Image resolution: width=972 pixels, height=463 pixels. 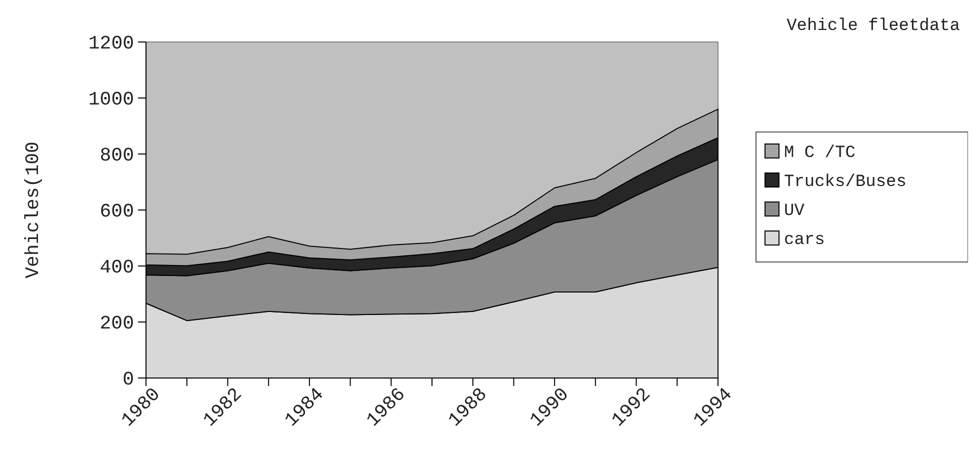 I want to click on y-tick-label: 800, so click(x=117, y=155).